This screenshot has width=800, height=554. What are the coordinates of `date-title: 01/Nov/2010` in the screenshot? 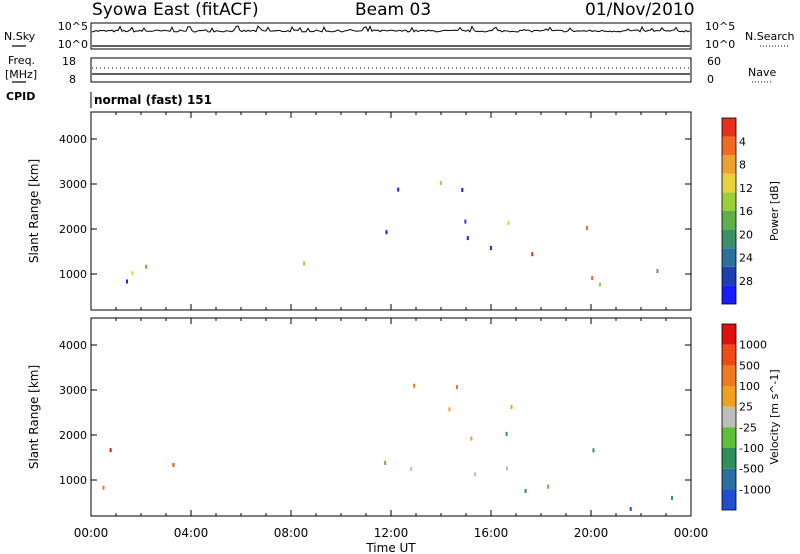 It's located at (640, 10).